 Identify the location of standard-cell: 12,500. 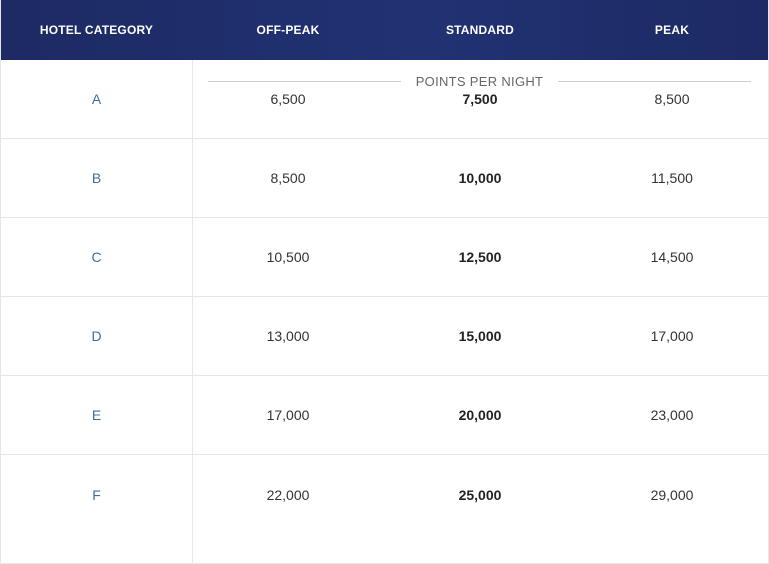
(480, 257).